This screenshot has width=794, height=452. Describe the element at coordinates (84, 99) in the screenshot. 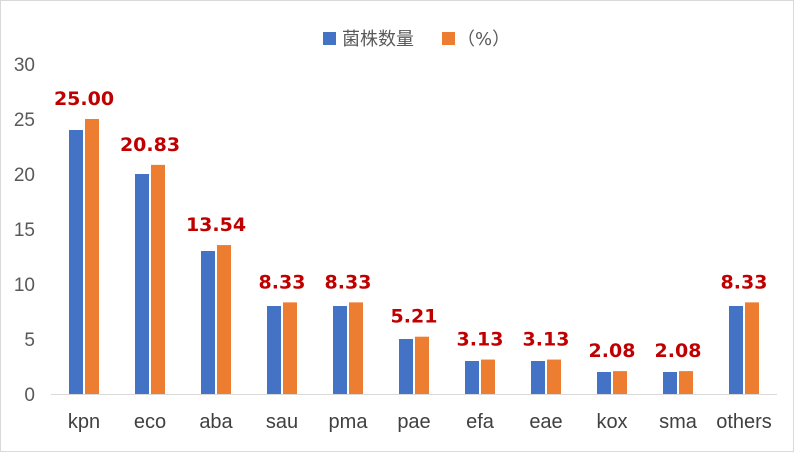

I see `data-label: 25.00` at that location.